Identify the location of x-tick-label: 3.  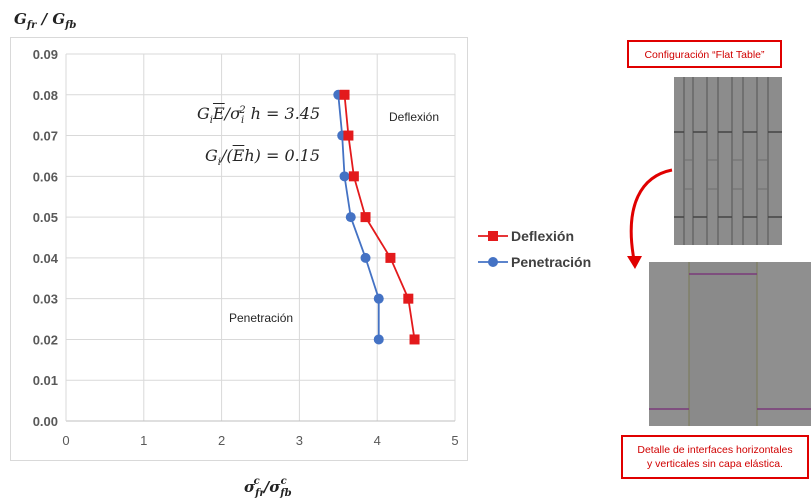
(299, 440).